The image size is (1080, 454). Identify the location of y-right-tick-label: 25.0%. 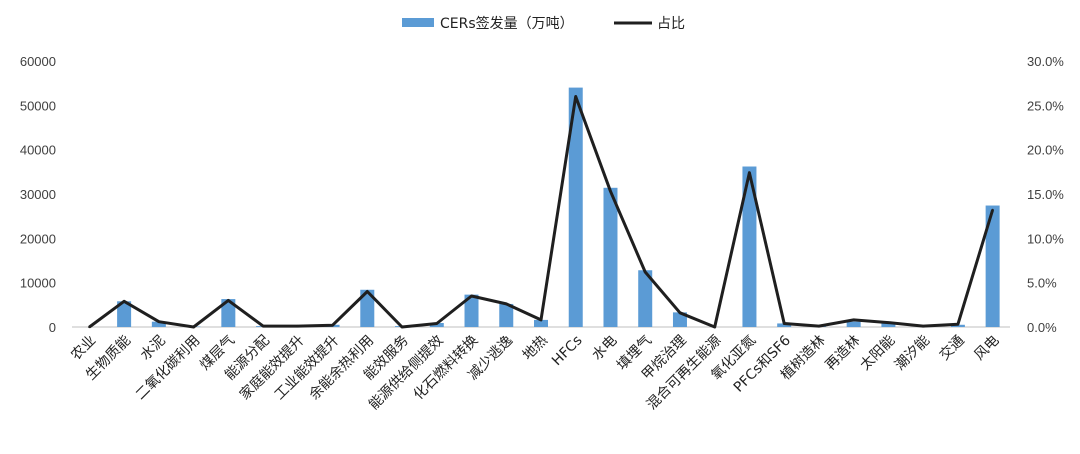
(1045, 105).